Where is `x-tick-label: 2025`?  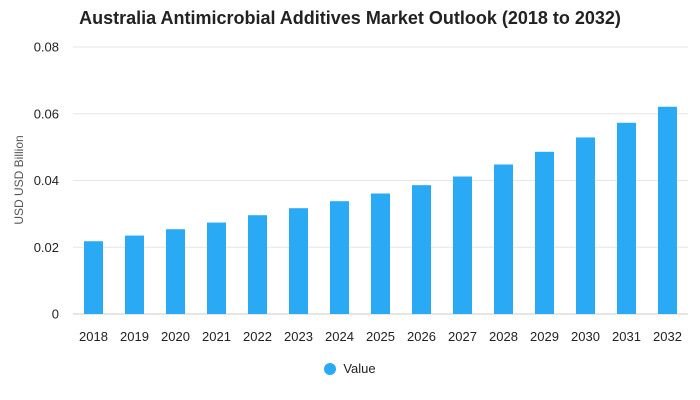
x-tick-label: 2025 is located at coordinates (380, 336).